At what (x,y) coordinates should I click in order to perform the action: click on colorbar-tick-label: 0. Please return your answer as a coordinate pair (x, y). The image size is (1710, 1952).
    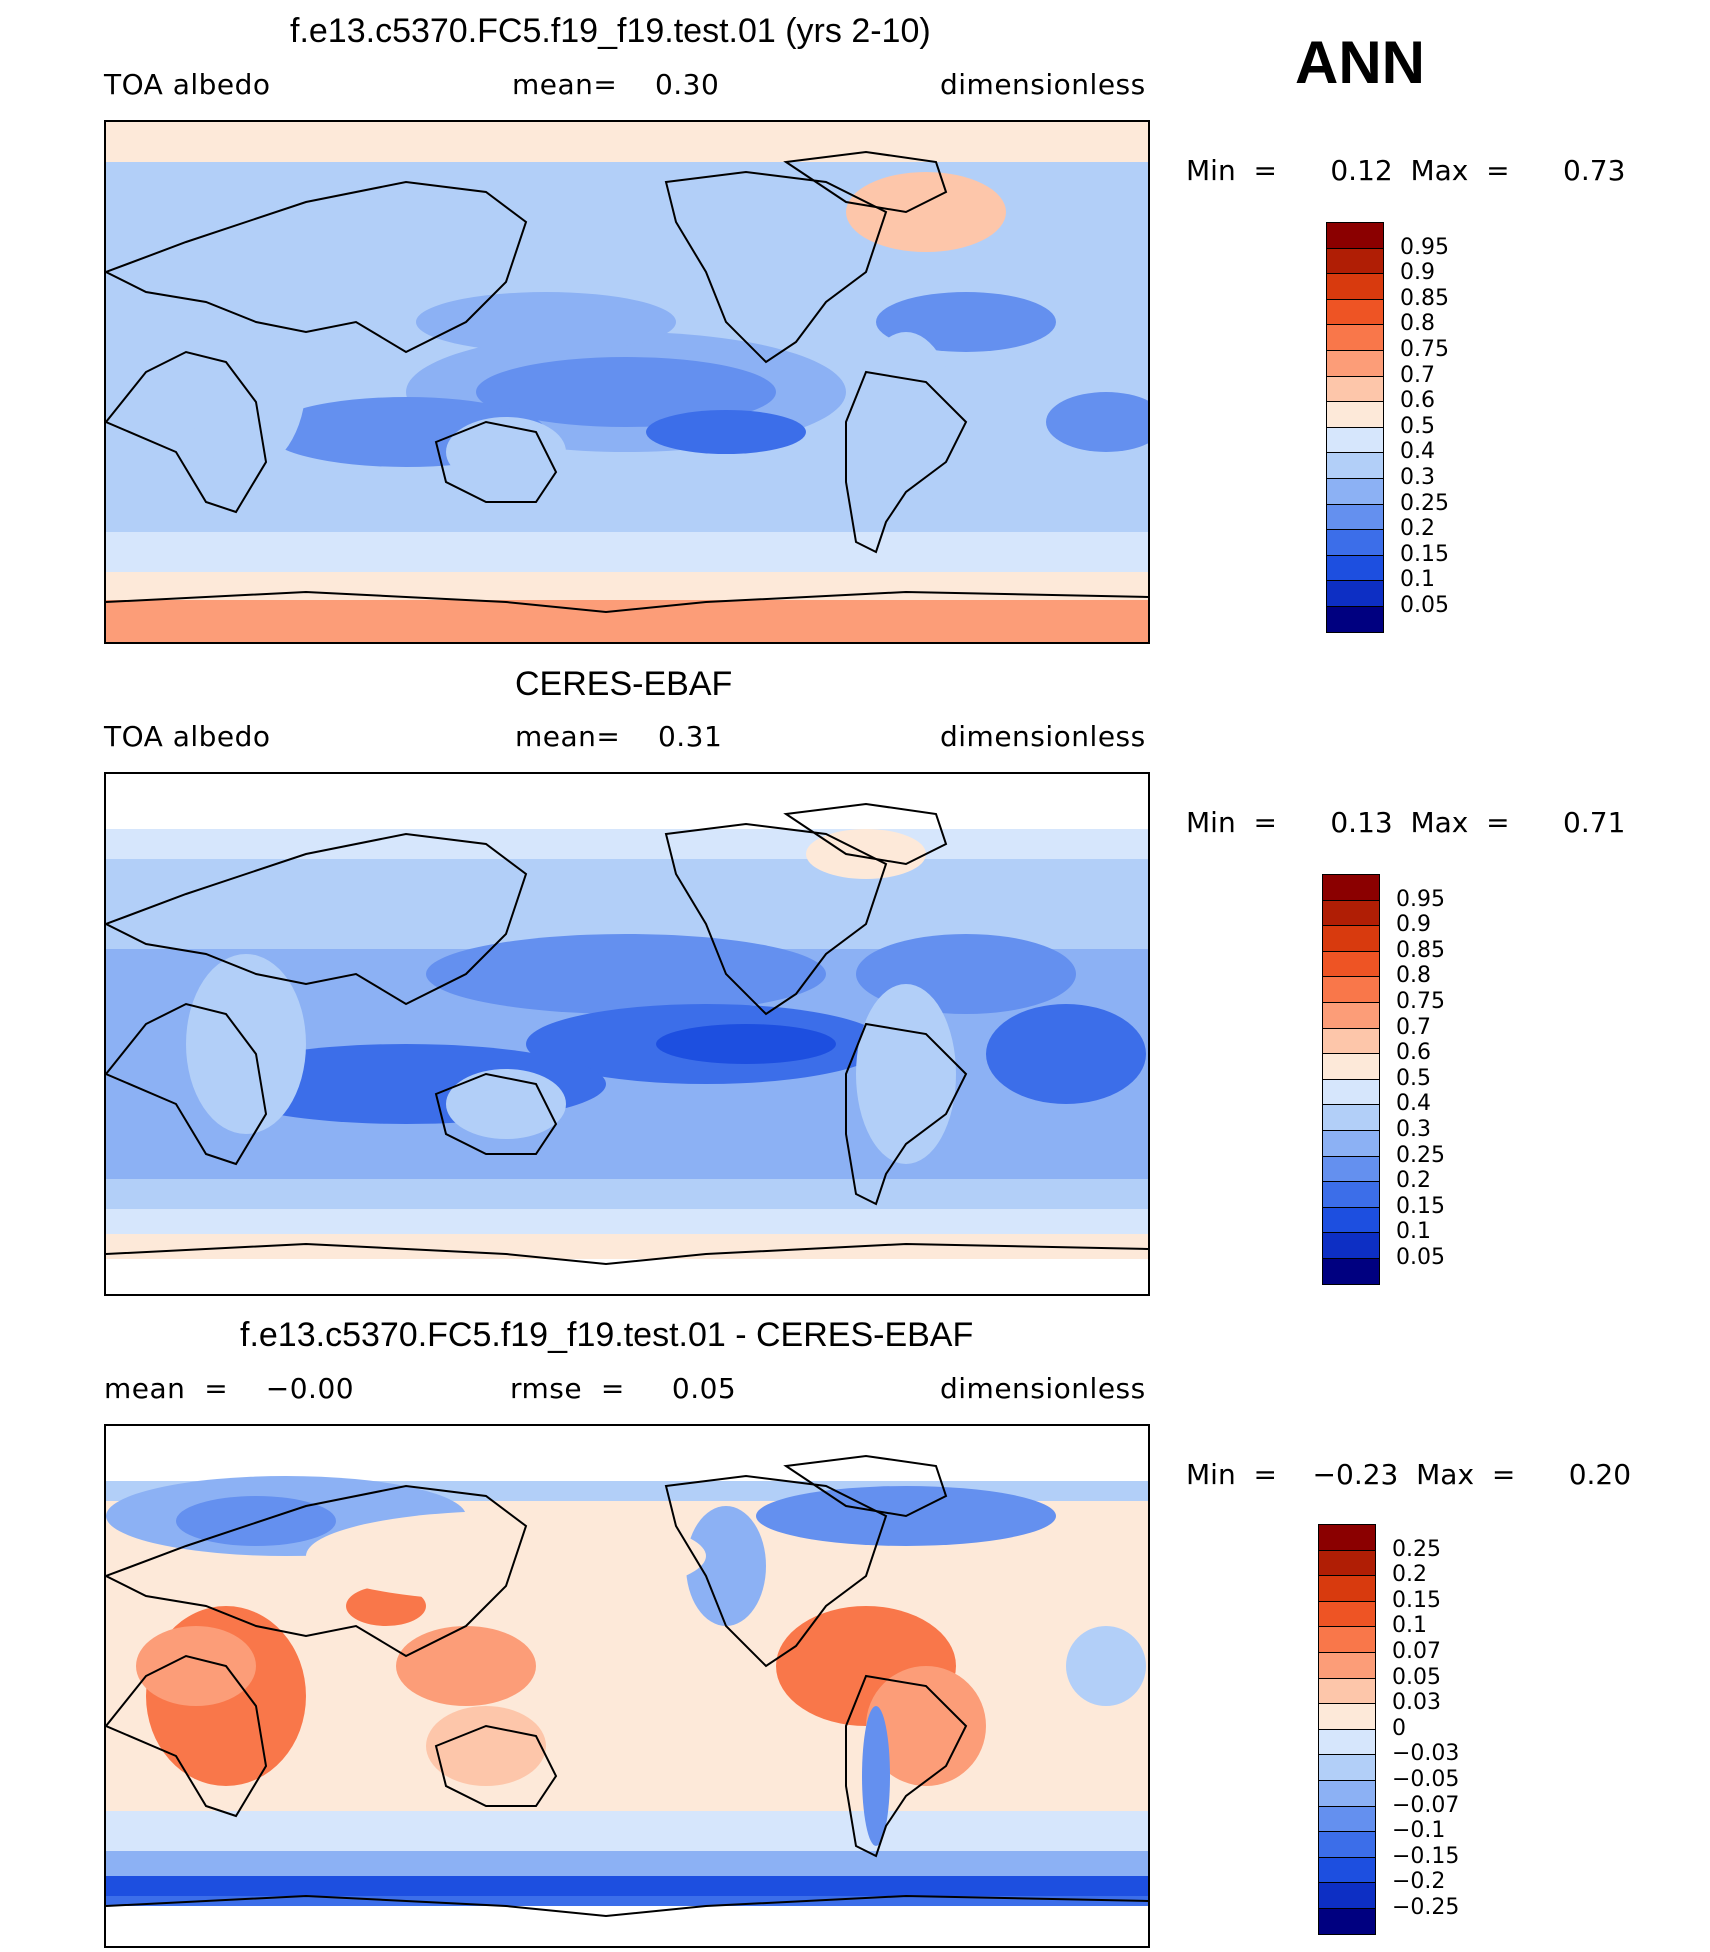
    Looking at the image, I should click on (1399, 1728).